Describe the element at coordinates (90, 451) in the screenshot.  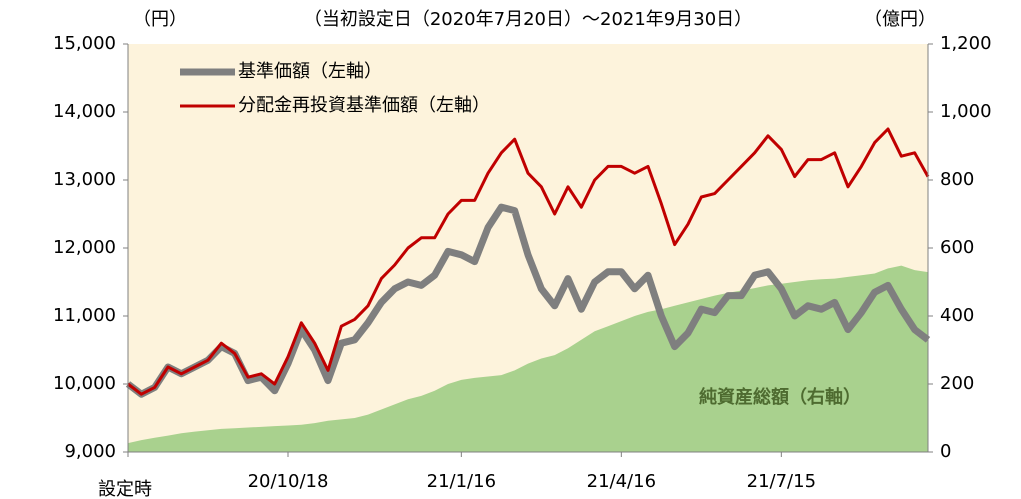
I see `y-tick-label: 9,000` at that location.